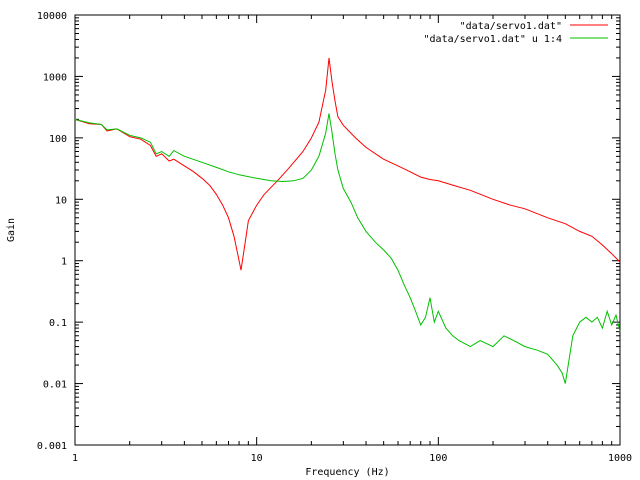  Describe the element at coordinates (75, 458) in the screenshot. I see `x-tick-label: 1` at that location.